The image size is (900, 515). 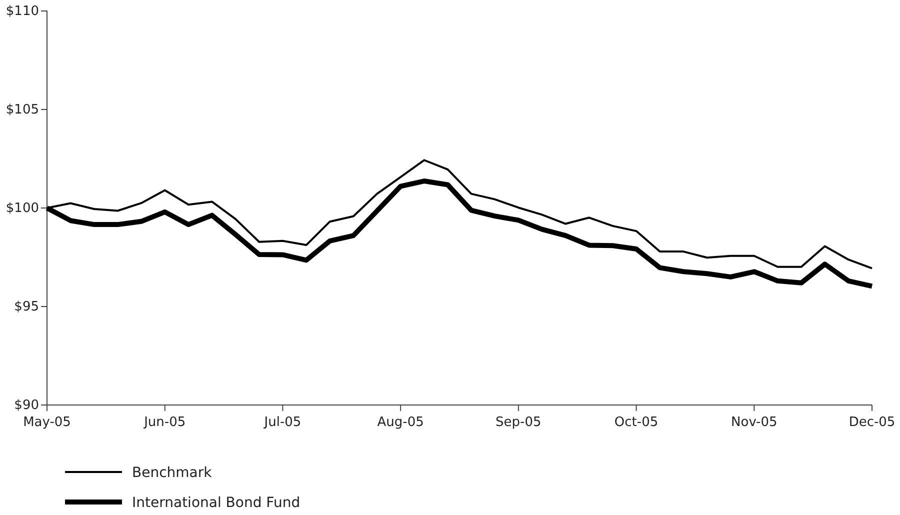 I want to click on x-tick-label: Dec-05, so click(x=872, y=422).